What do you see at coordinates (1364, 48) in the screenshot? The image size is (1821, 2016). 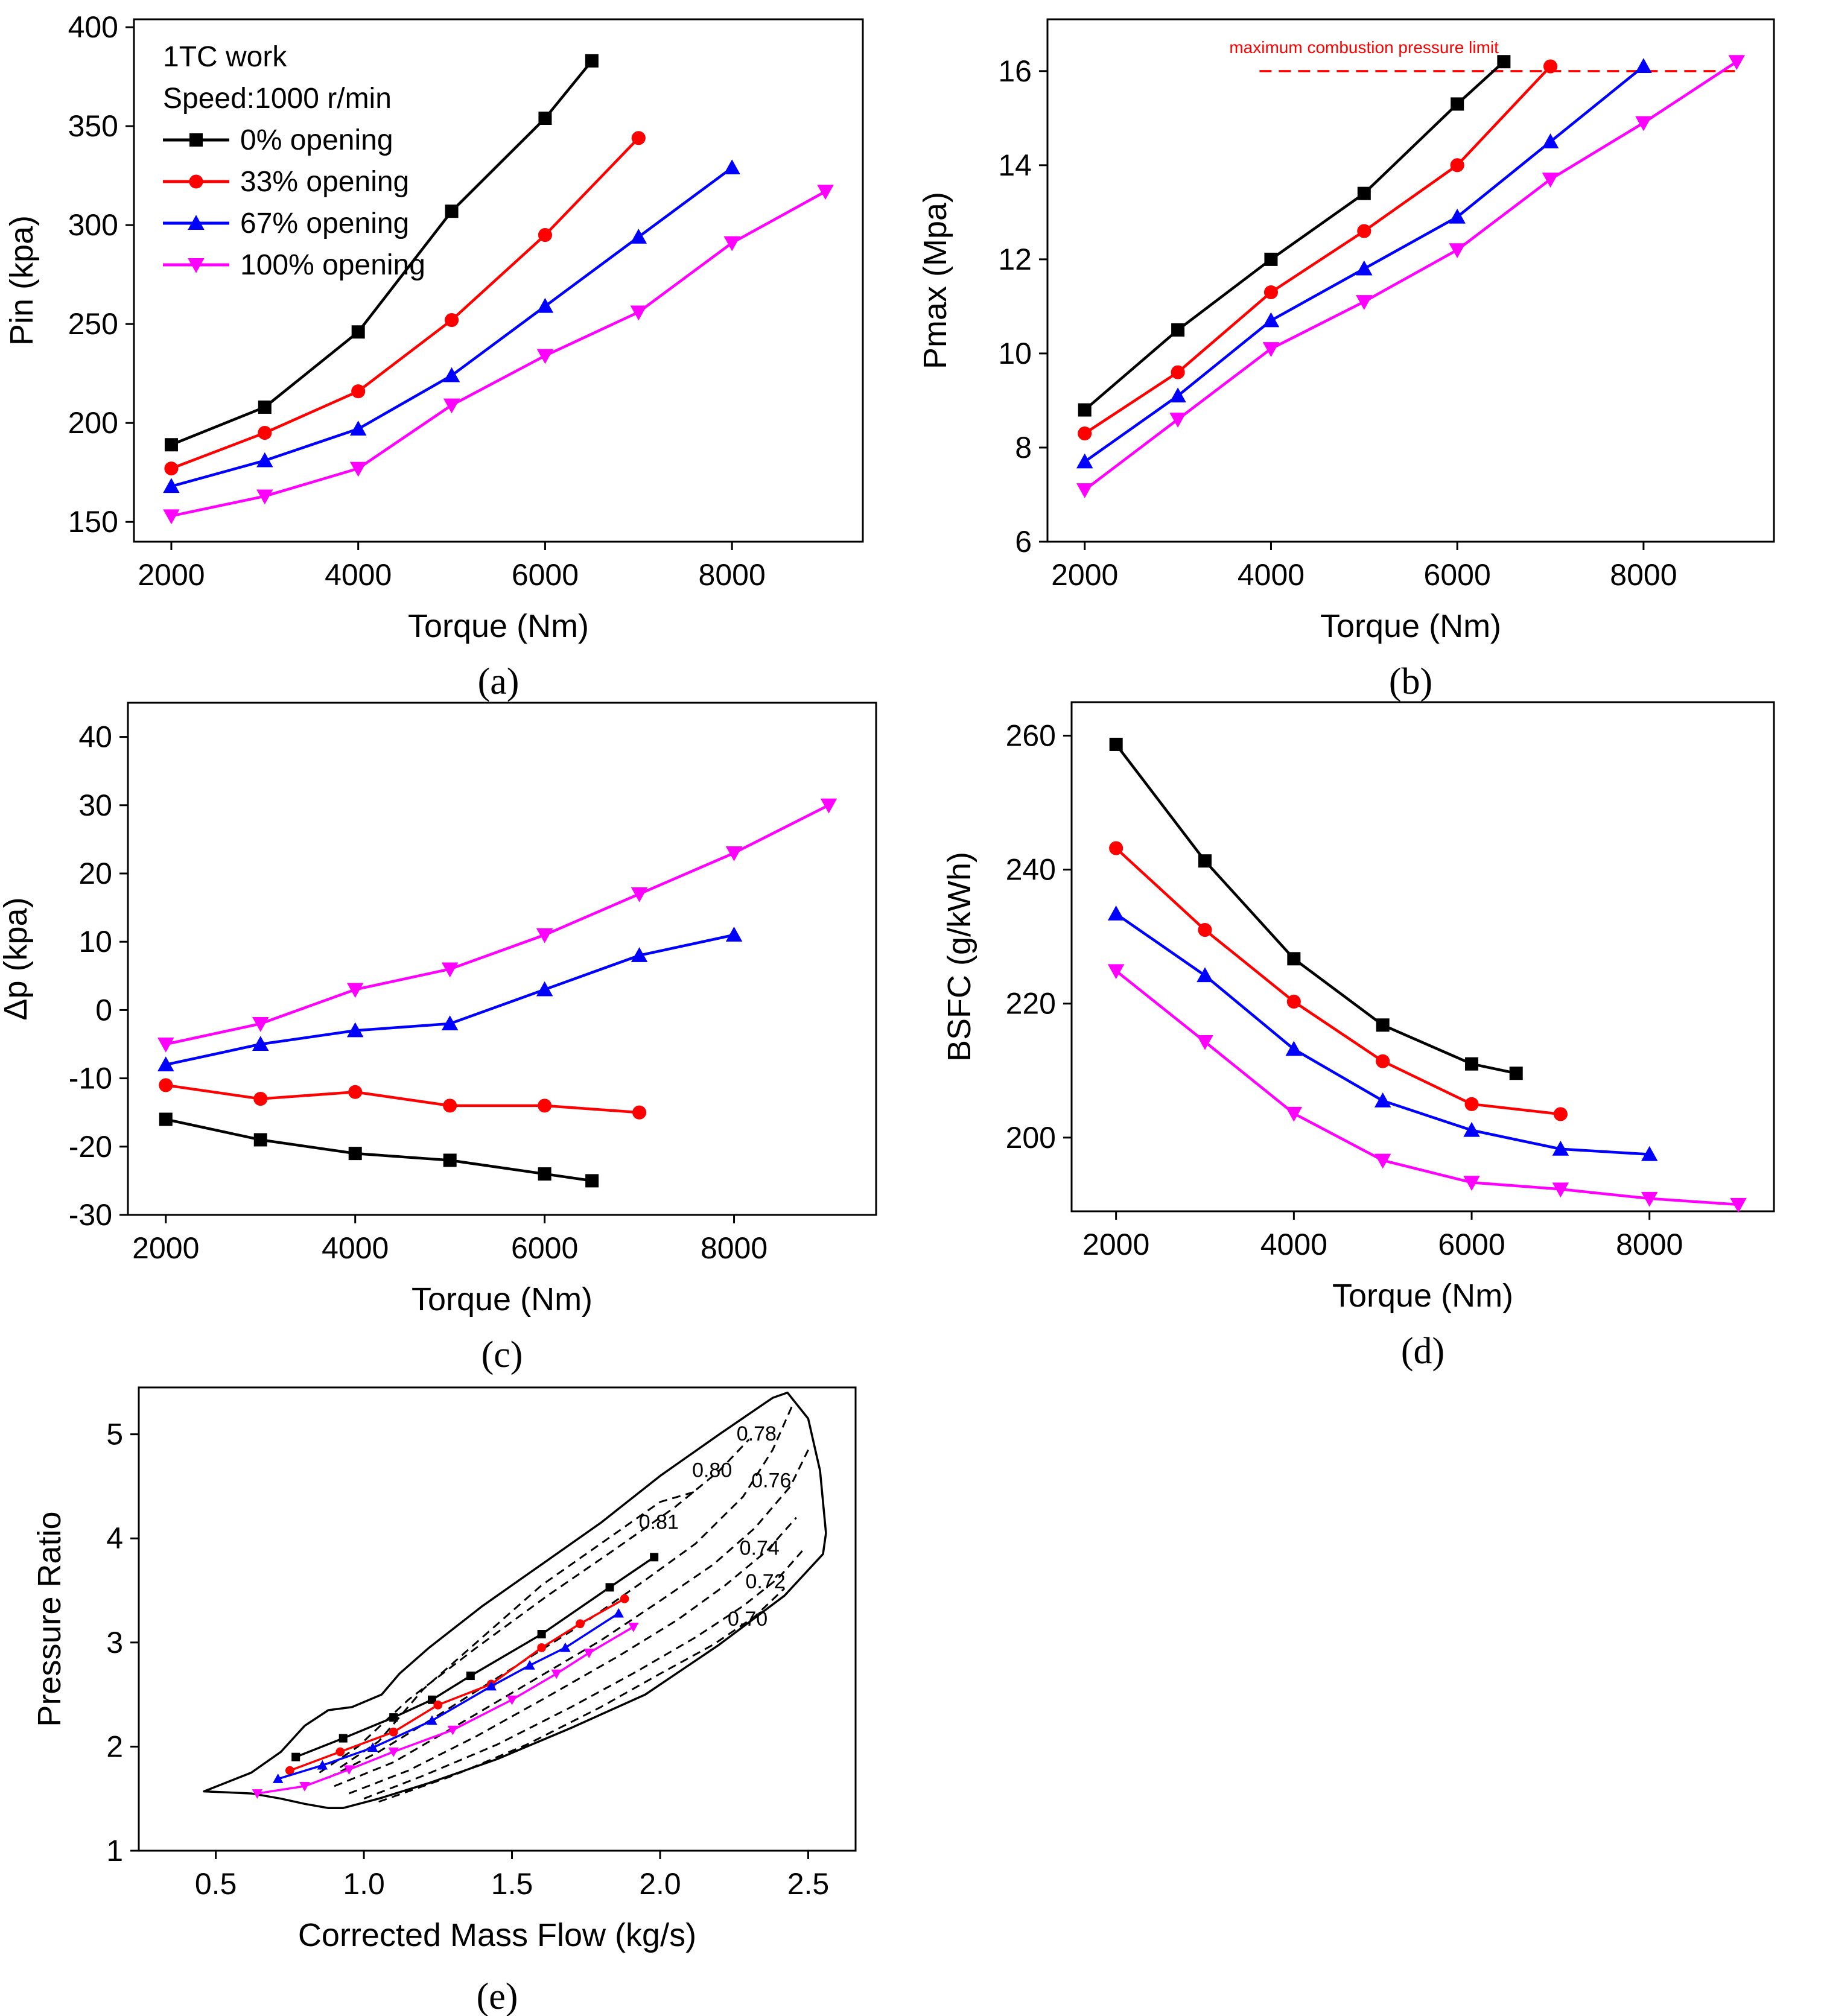 I see `limit-annotation: maximum combustion pressure limit` at bounding box center [1364, 48].